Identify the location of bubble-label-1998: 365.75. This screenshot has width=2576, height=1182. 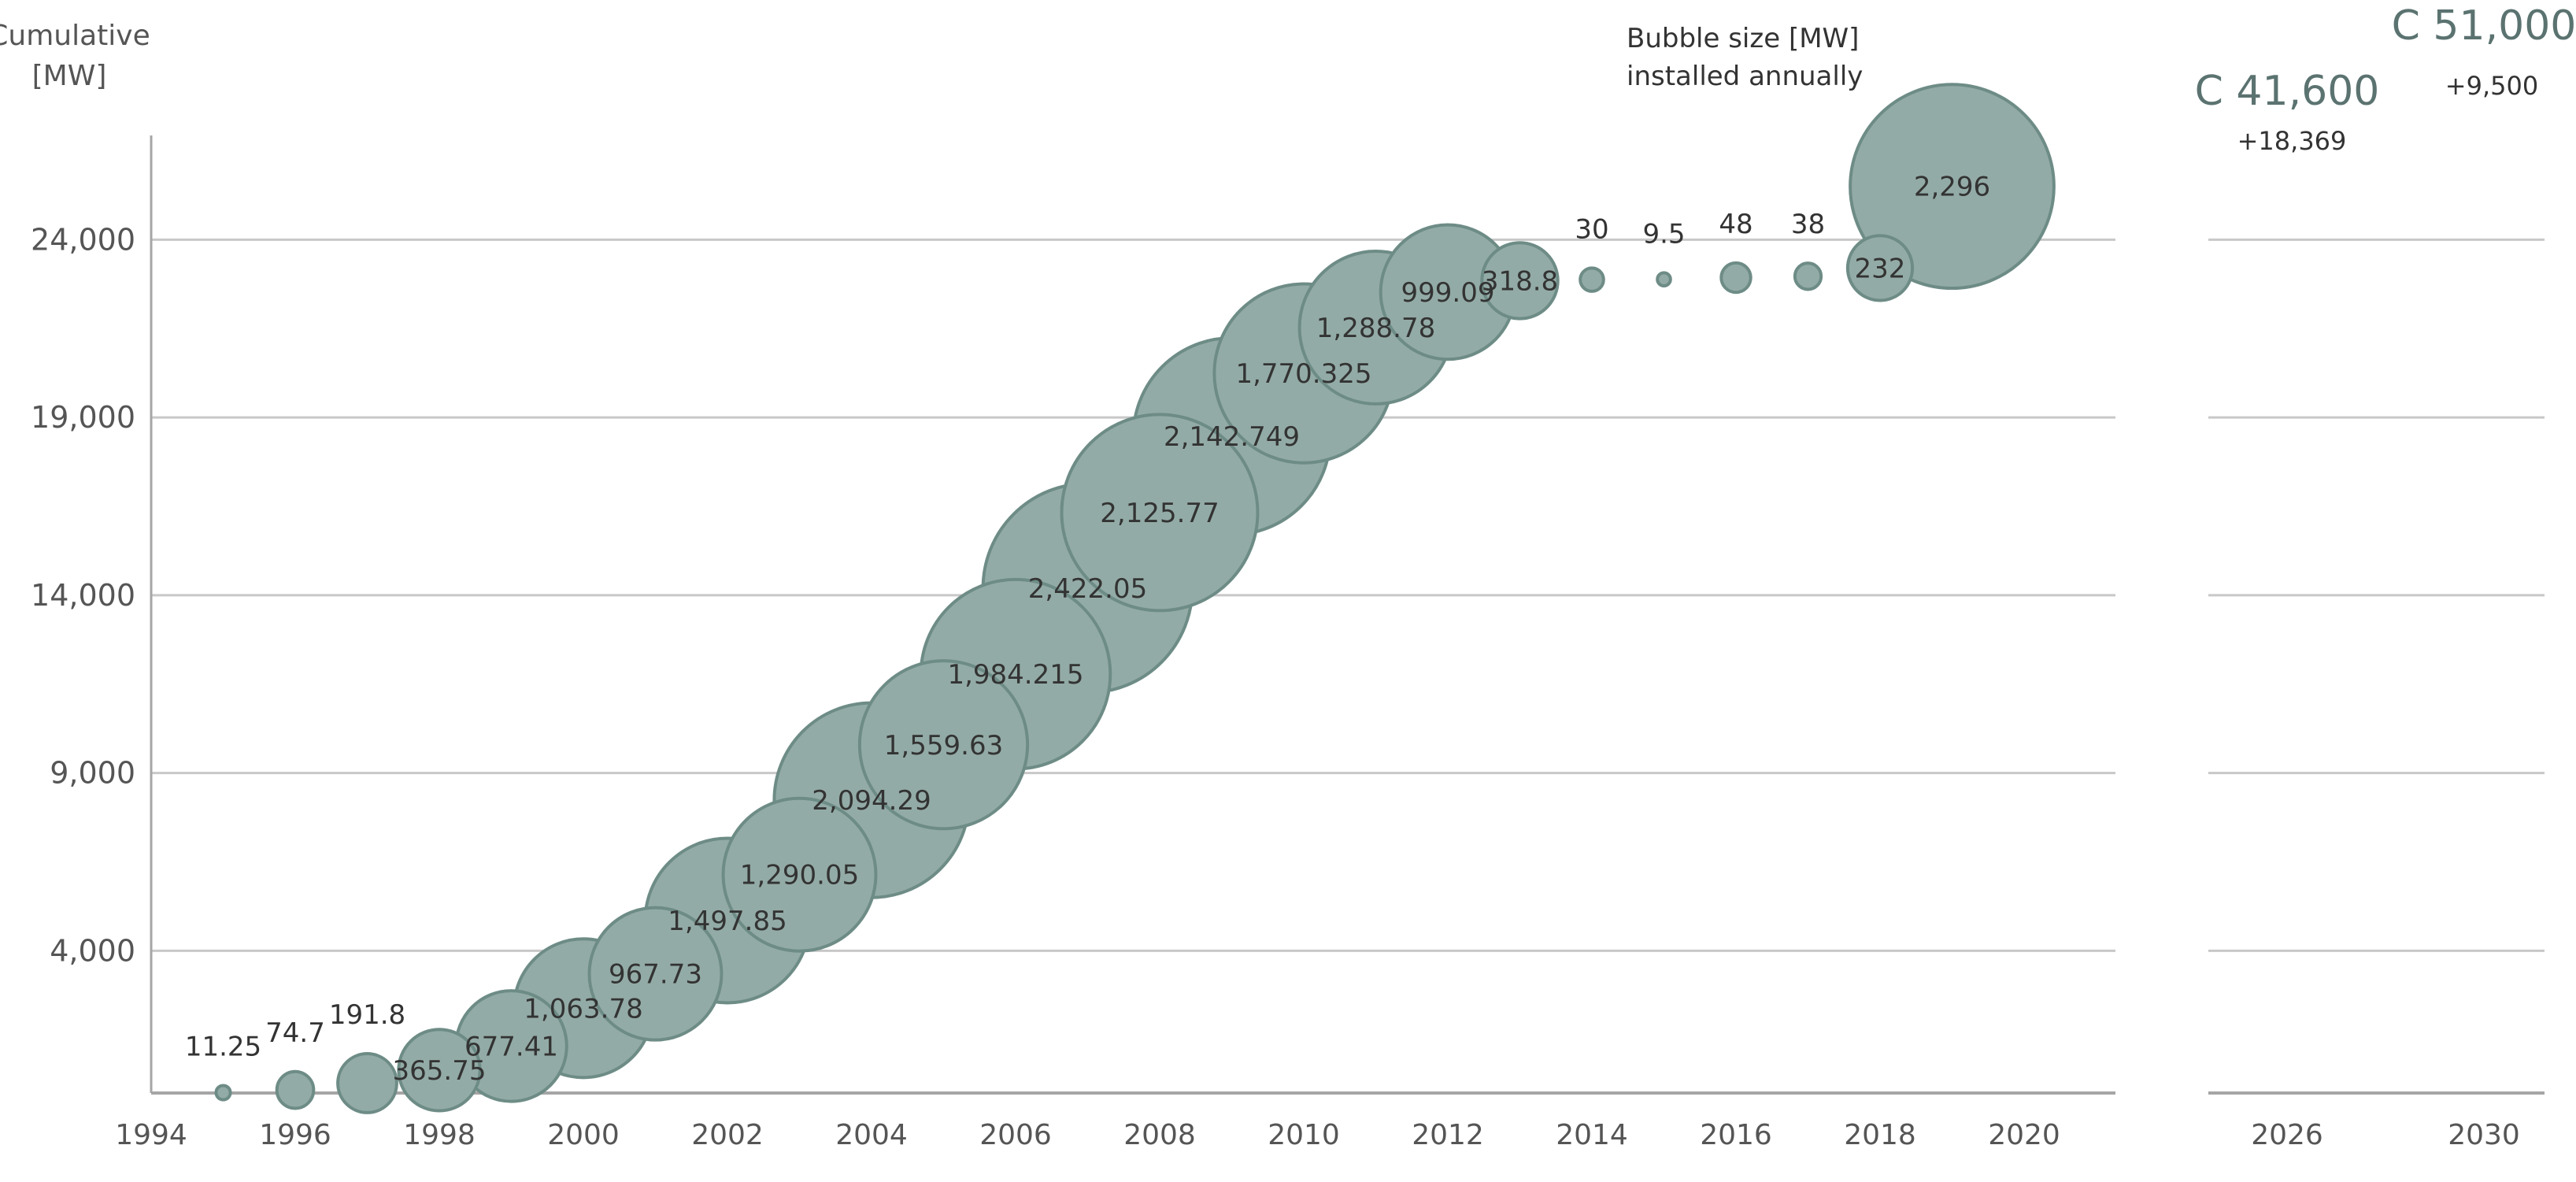
(440, 1071).